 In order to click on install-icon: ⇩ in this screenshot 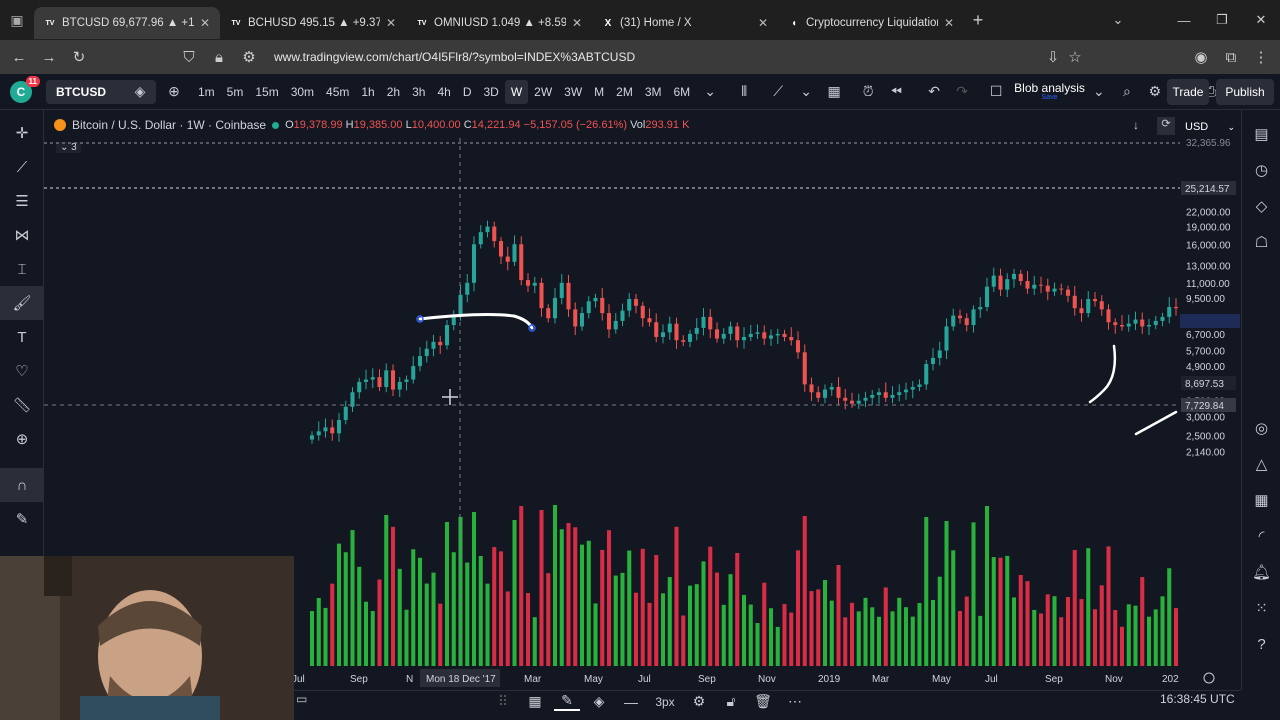, I will do `click(1053, 57)`.